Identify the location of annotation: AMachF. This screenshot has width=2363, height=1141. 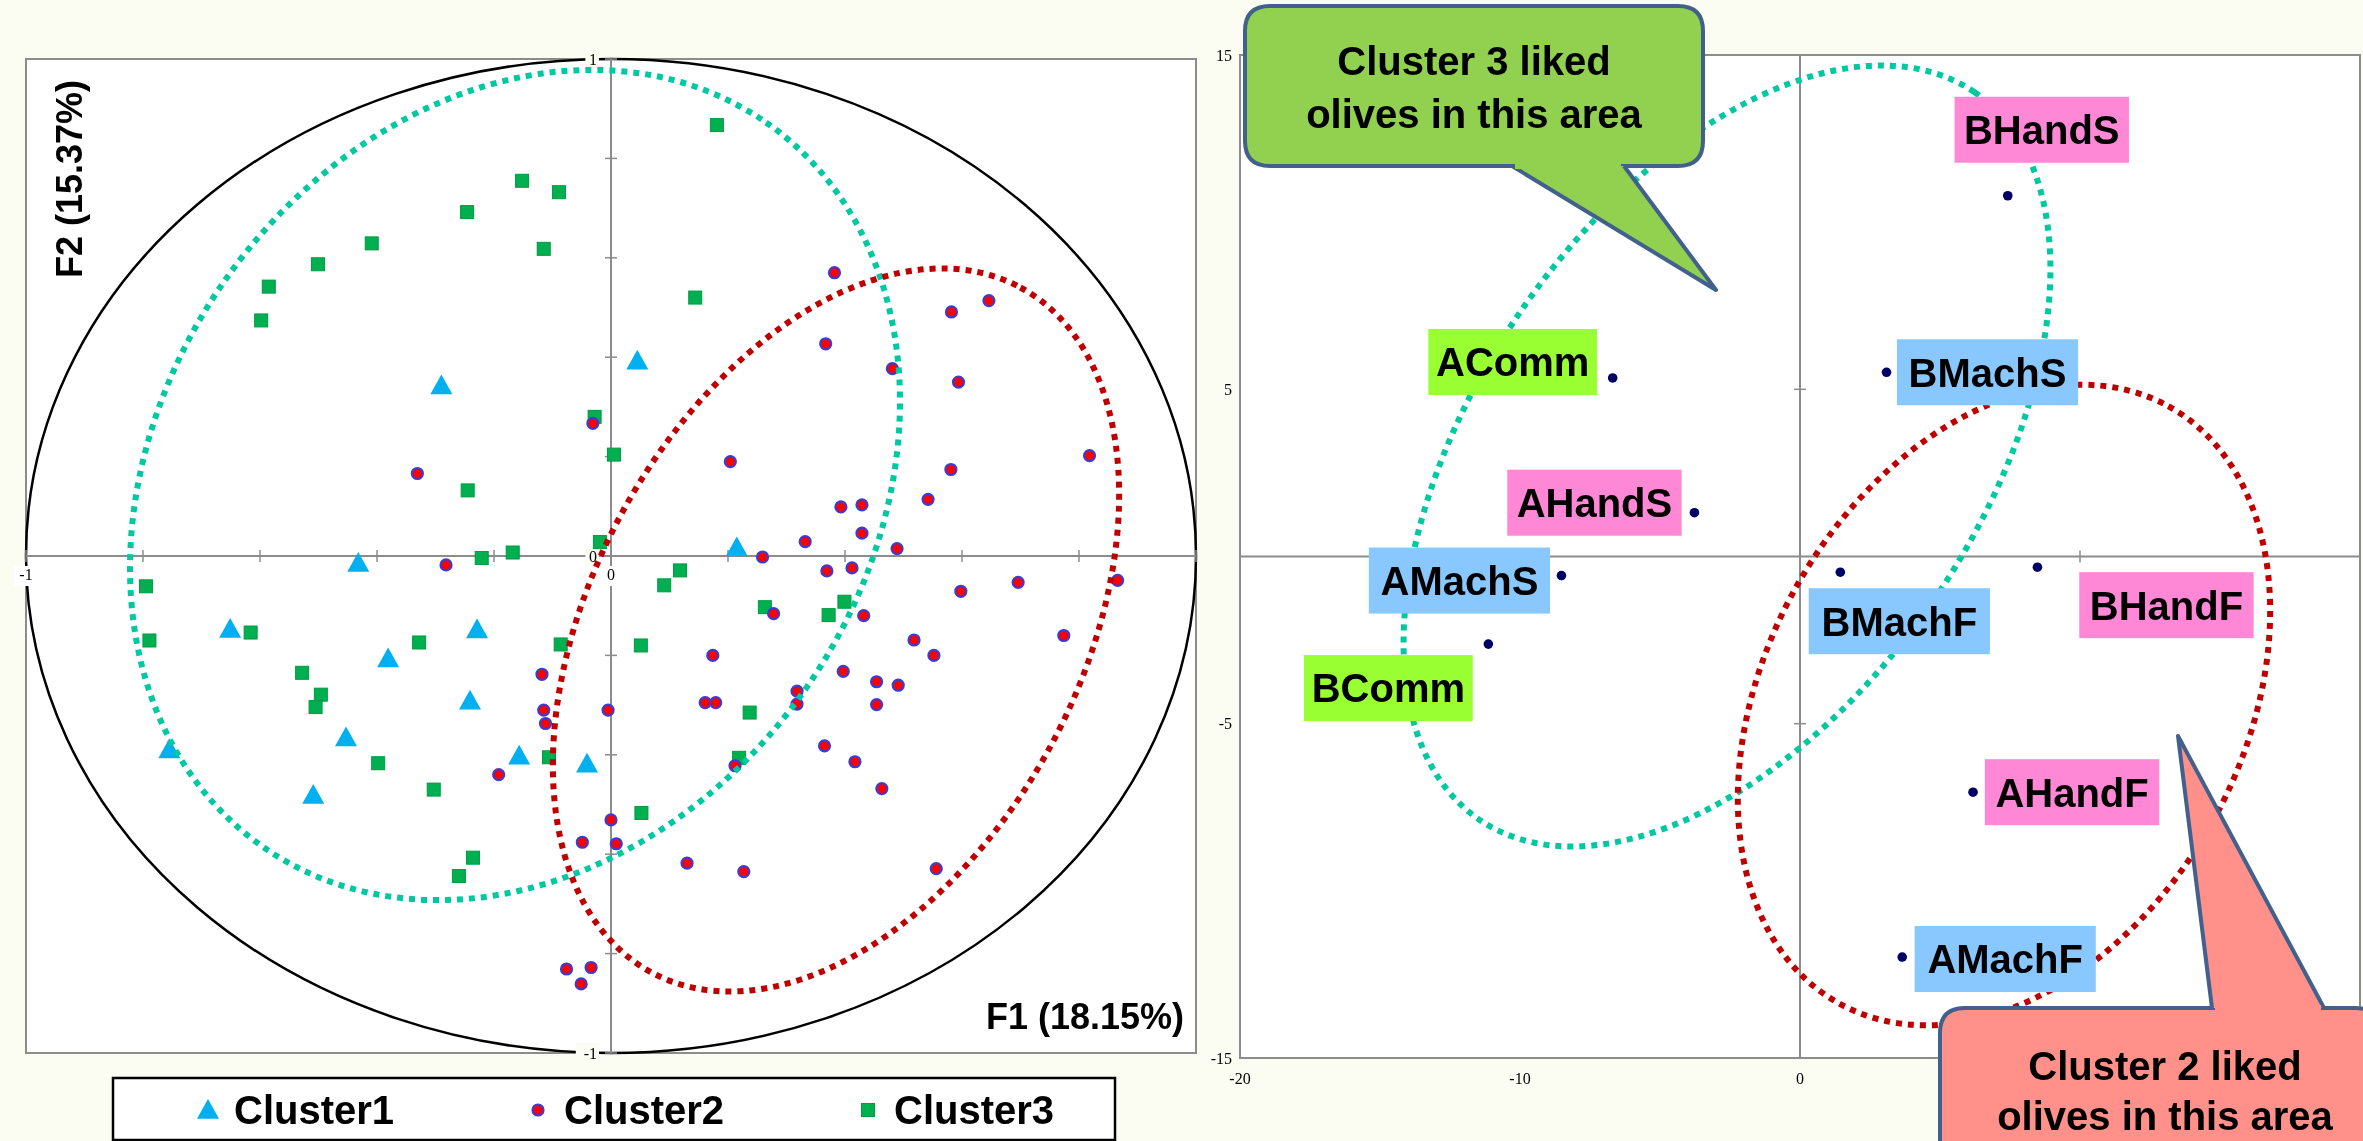
(2005, 959).